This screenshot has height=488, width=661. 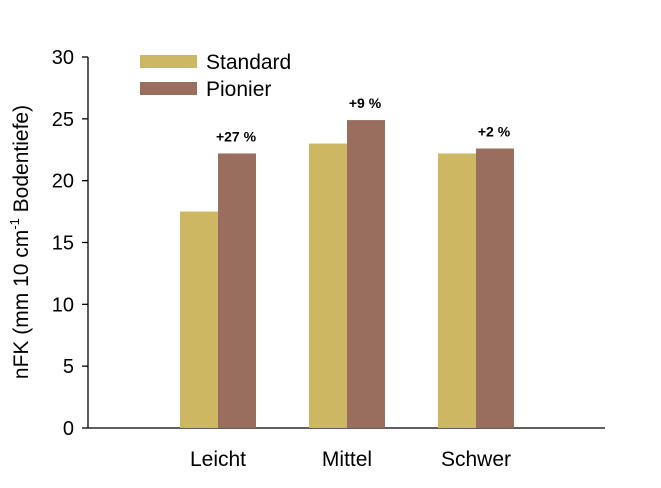 I want to click on y-tick-label: 25, so click(x=63, y=120).